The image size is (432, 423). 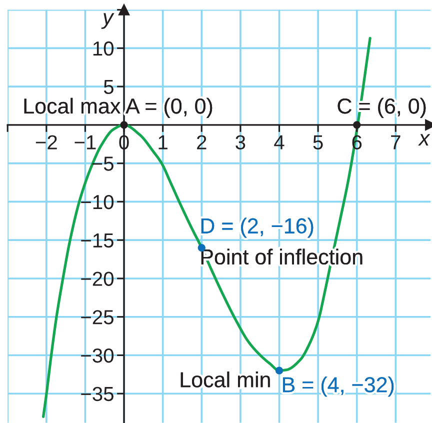 What do you see at coordinates (279, 142) in the screenshot?
I see `x-tick-label: 4` at bounding box center [279, 142].